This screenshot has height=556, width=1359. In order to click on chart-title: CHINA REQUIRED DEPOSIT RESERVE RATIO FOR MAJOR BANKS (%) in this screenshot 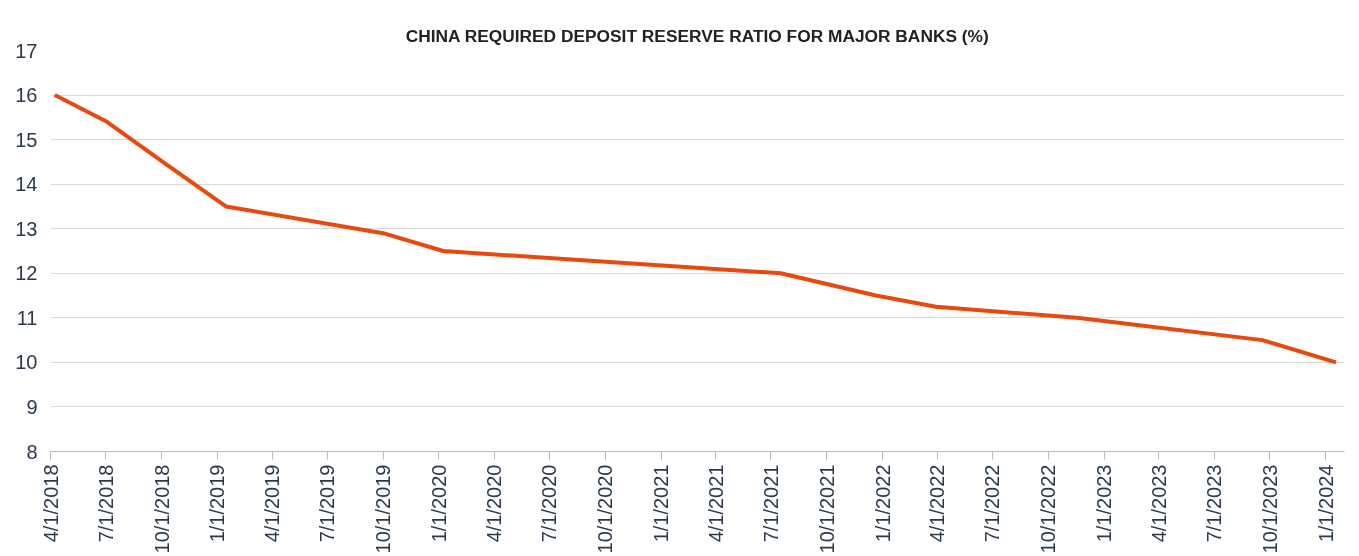, I will do `click(697, 35)`.